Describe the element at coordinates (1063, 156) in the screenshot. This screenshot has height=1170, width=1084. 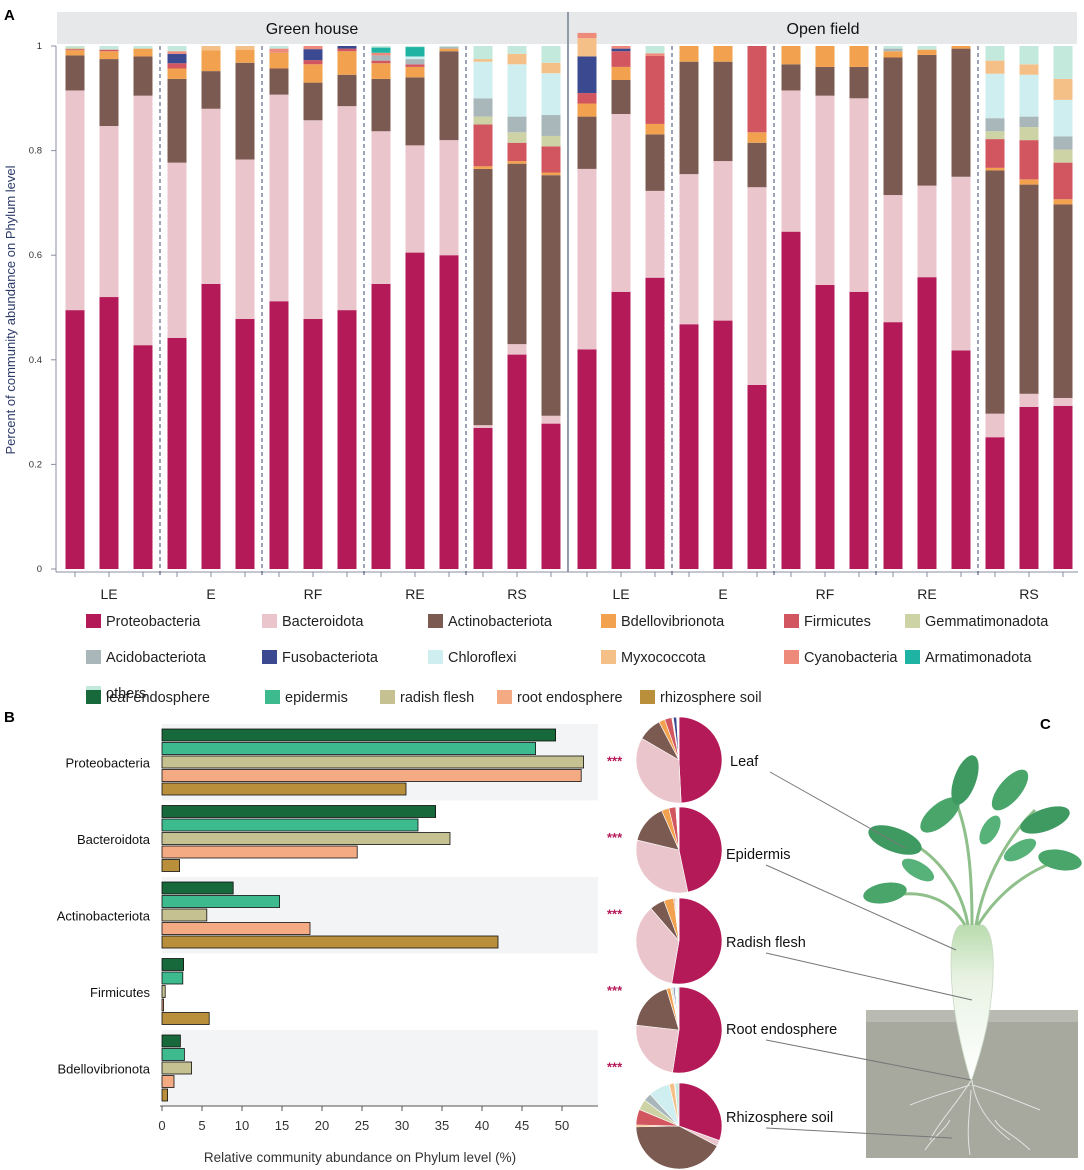
I see `bar-segment-gemmatimonadota` at that location.